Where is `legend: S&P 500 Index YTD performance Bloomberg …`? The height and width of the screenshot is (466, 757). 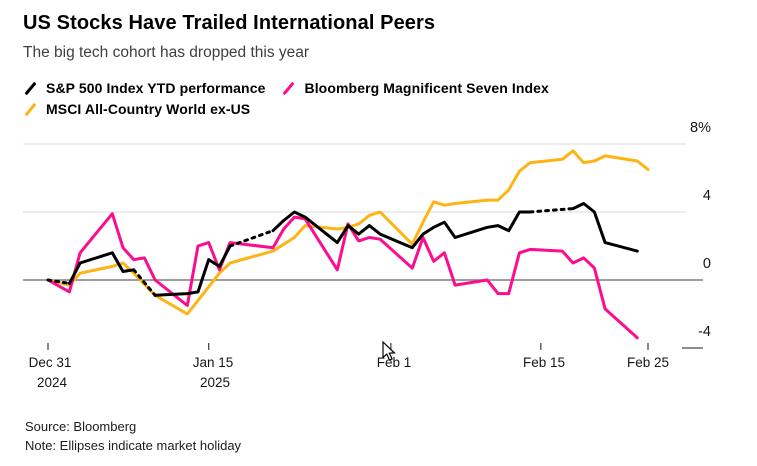
legend: S&P 500 Index YTD performance Bloomberg … is located at coordinates (358, 98).